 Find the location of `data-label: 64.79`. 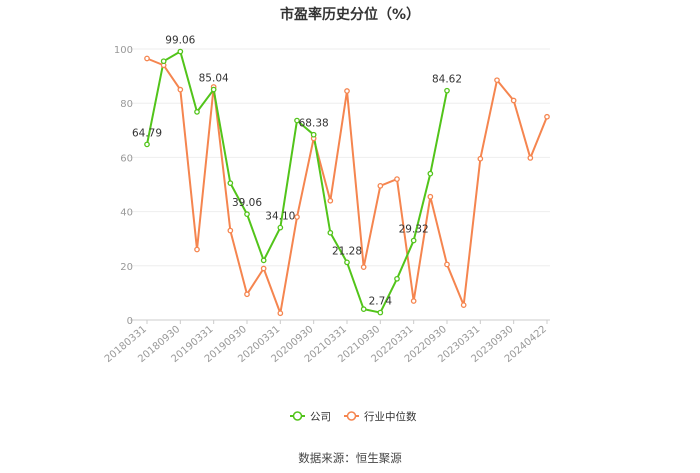

data-label: 64.79 is located at coordinates (147, 133).